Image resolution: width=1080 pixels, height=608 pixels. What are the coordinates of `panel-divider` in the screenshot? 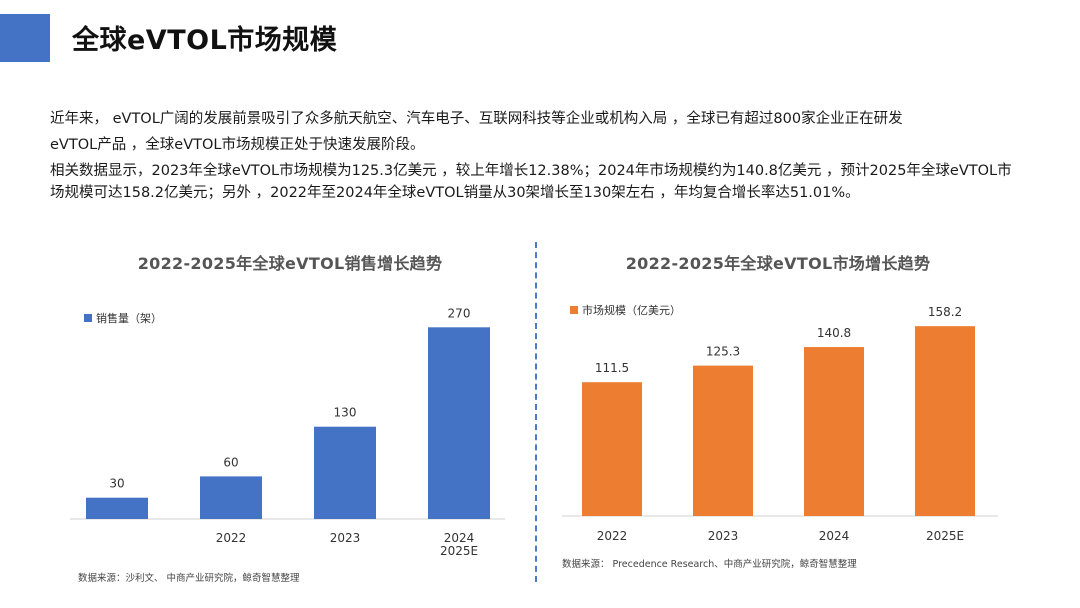 It's located at (536, 412).